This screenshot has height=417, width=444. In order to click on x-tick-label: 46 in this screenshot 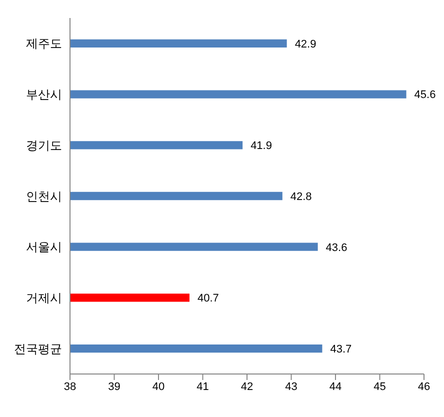, I will do `click(424, 386)`.